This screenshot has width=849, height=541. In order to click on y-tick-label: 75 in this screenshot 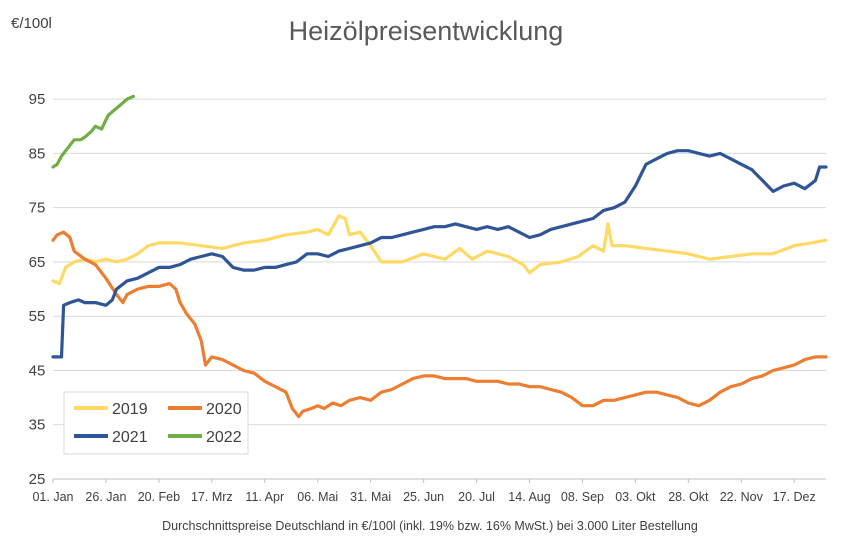, I will do `click(37, 208)`.